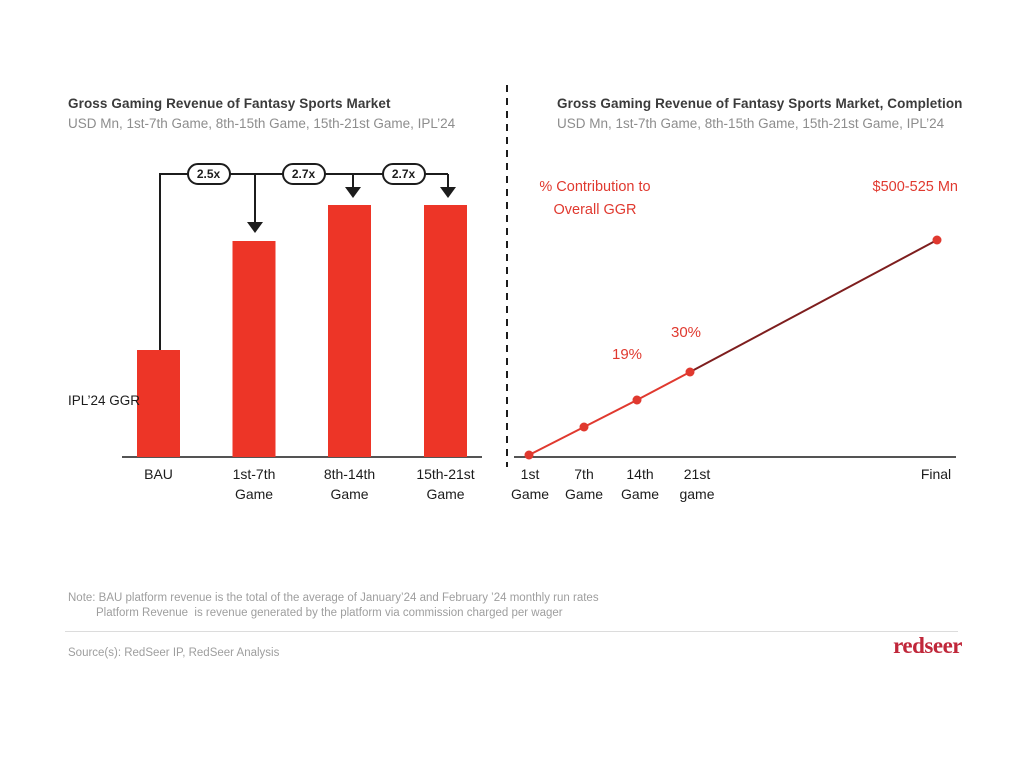 The height and width of the screenshot is (763, 1024). I want to click on pct-contribution-line2: Overall GGR, so click(595, 210).